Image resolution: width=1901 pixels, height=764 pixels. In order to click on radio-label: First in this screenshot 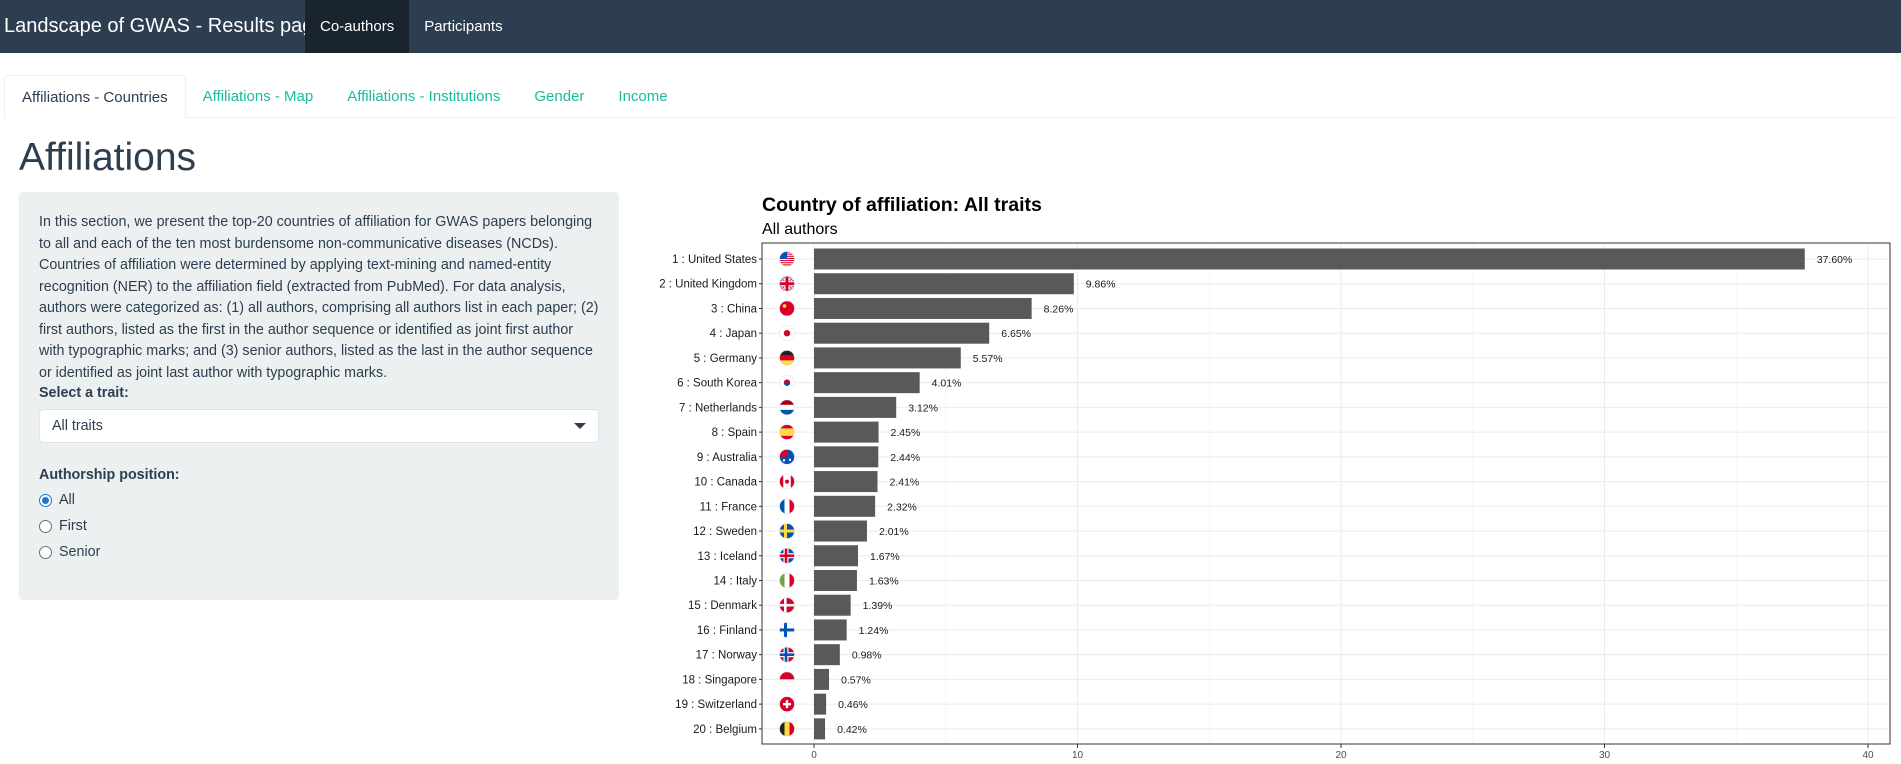, I will do `click(73, 526)`.